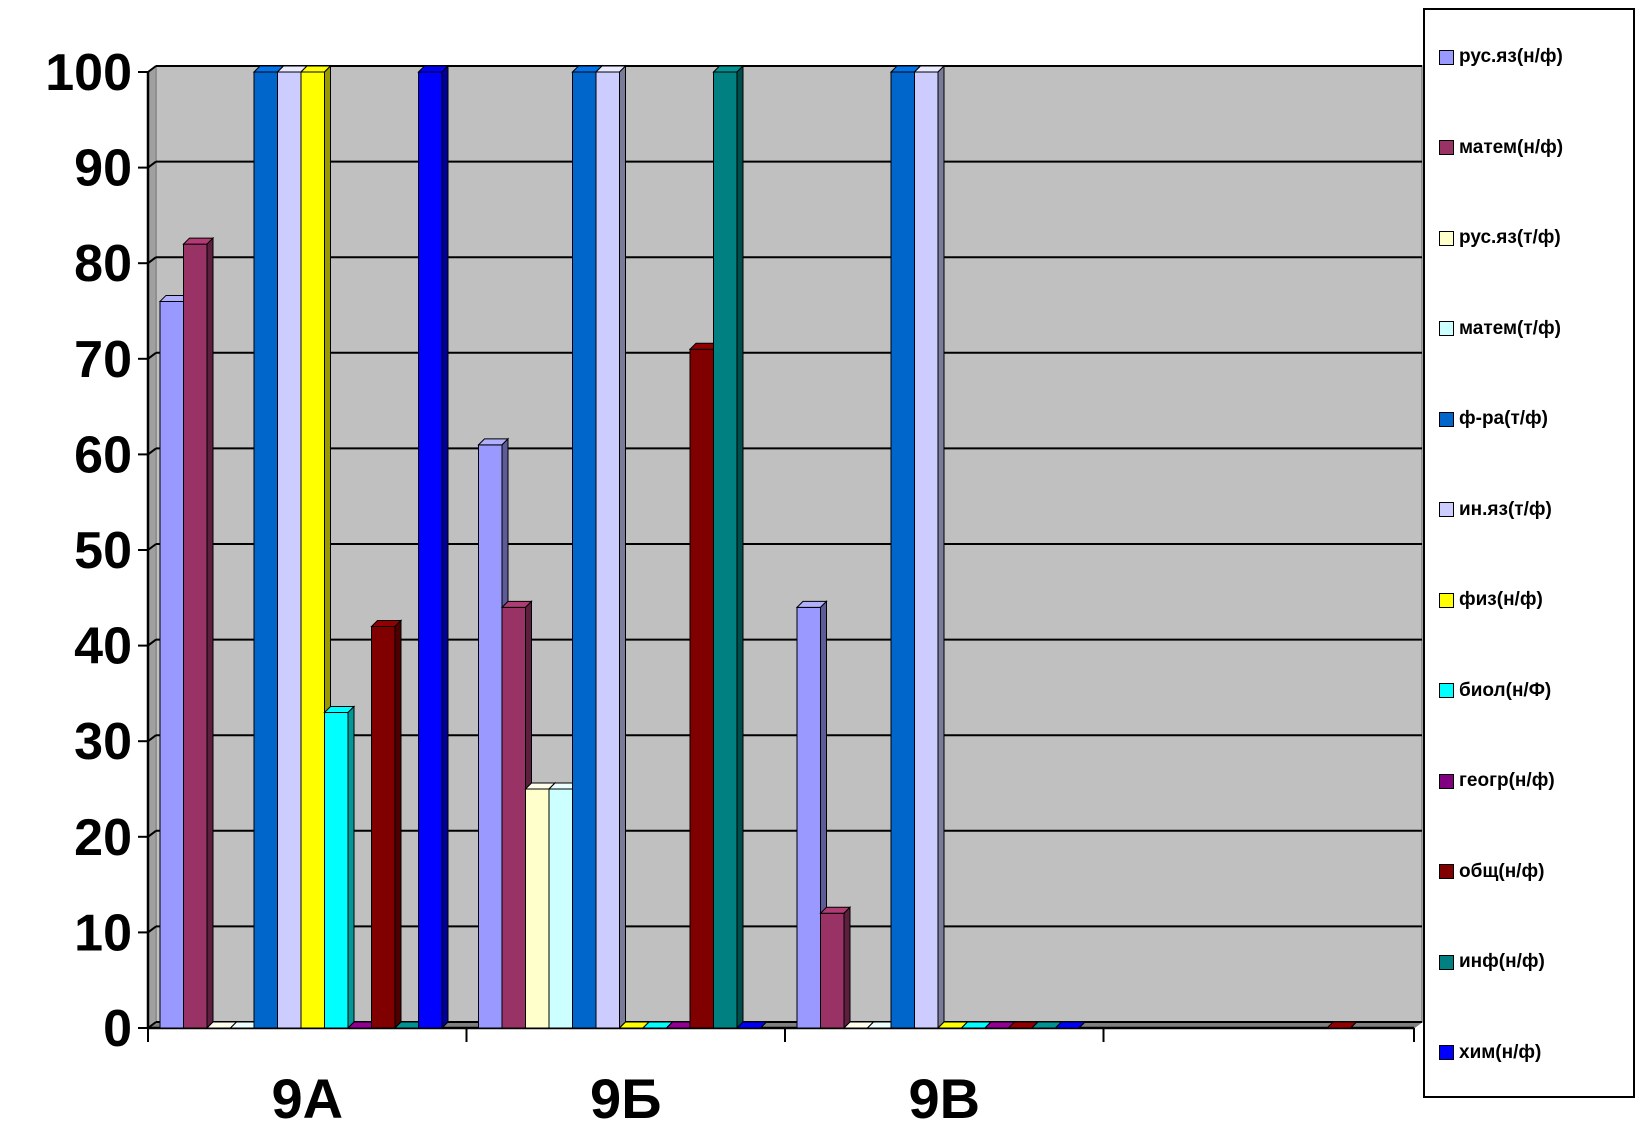 This screenshot has height=1128, width=1640. I want to click on legend-item: рус.яз(н/ф), so click(1501, 57).